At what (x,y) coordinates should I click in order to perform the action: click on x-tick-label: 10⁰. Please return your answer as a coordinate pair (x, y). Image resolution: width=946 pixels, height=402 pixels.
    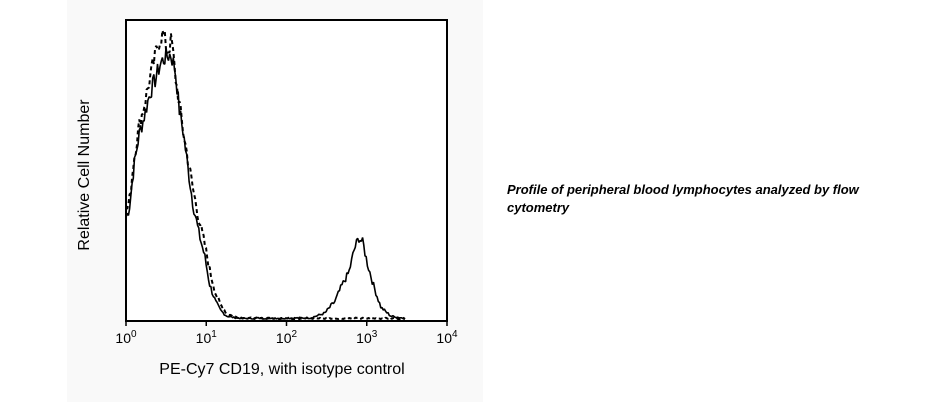
    Looking at the image, I should click on (126, 337).